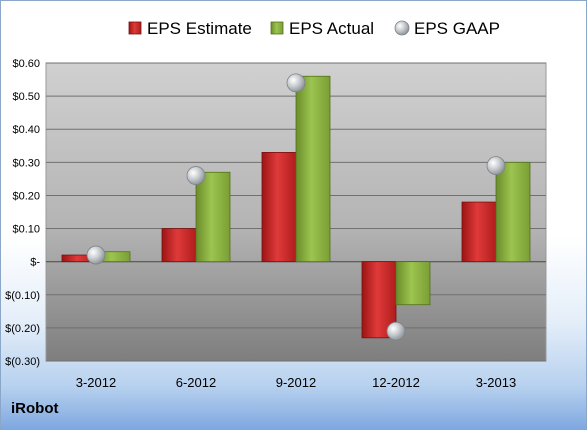 The height and width of the screenshot is (430, 587). Describe the element at coordinates (457, 28) in the screenshot. I see `legend-label: EPS GAAP` at that location.